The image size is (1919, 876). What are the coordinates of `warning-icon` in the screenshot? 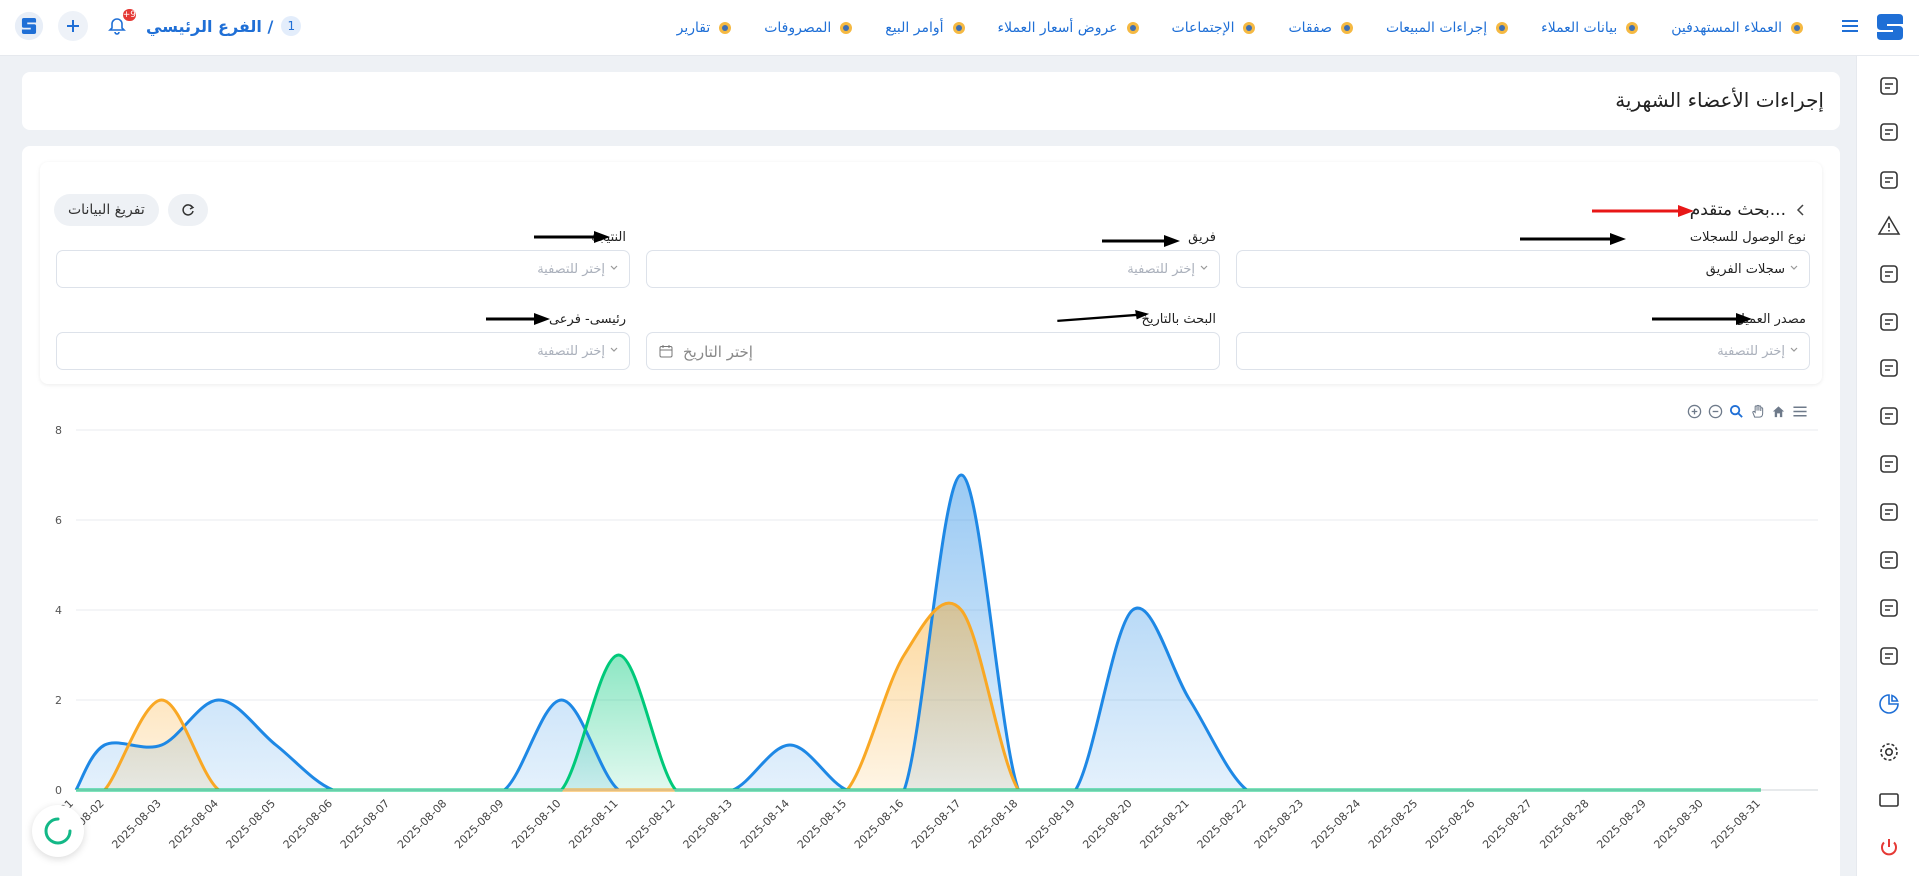 It's located at (1889, 225).